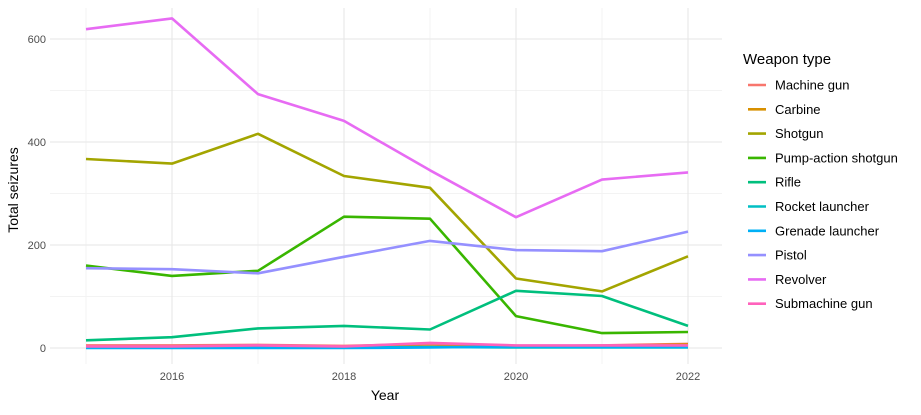 The height and width of the screenshot is (415, 921). Describe the element at coordinates (791, 255) in the screenshot. I see `legend-label: Pistol` at that location.